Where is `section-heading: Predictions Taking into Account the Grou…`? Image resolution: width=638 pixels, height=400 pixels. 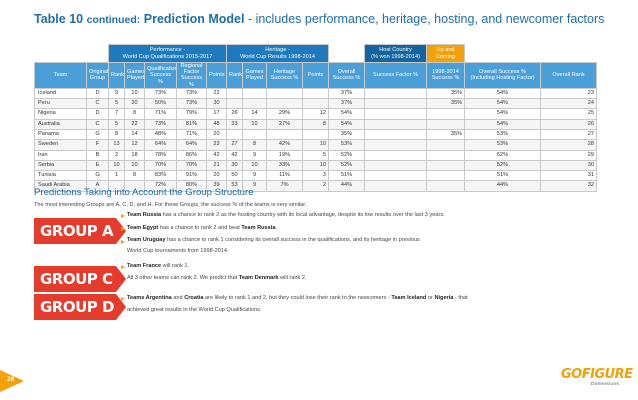 section-heading: Predictions Taking into Account the Grou… is located at coordinates (144, 192).